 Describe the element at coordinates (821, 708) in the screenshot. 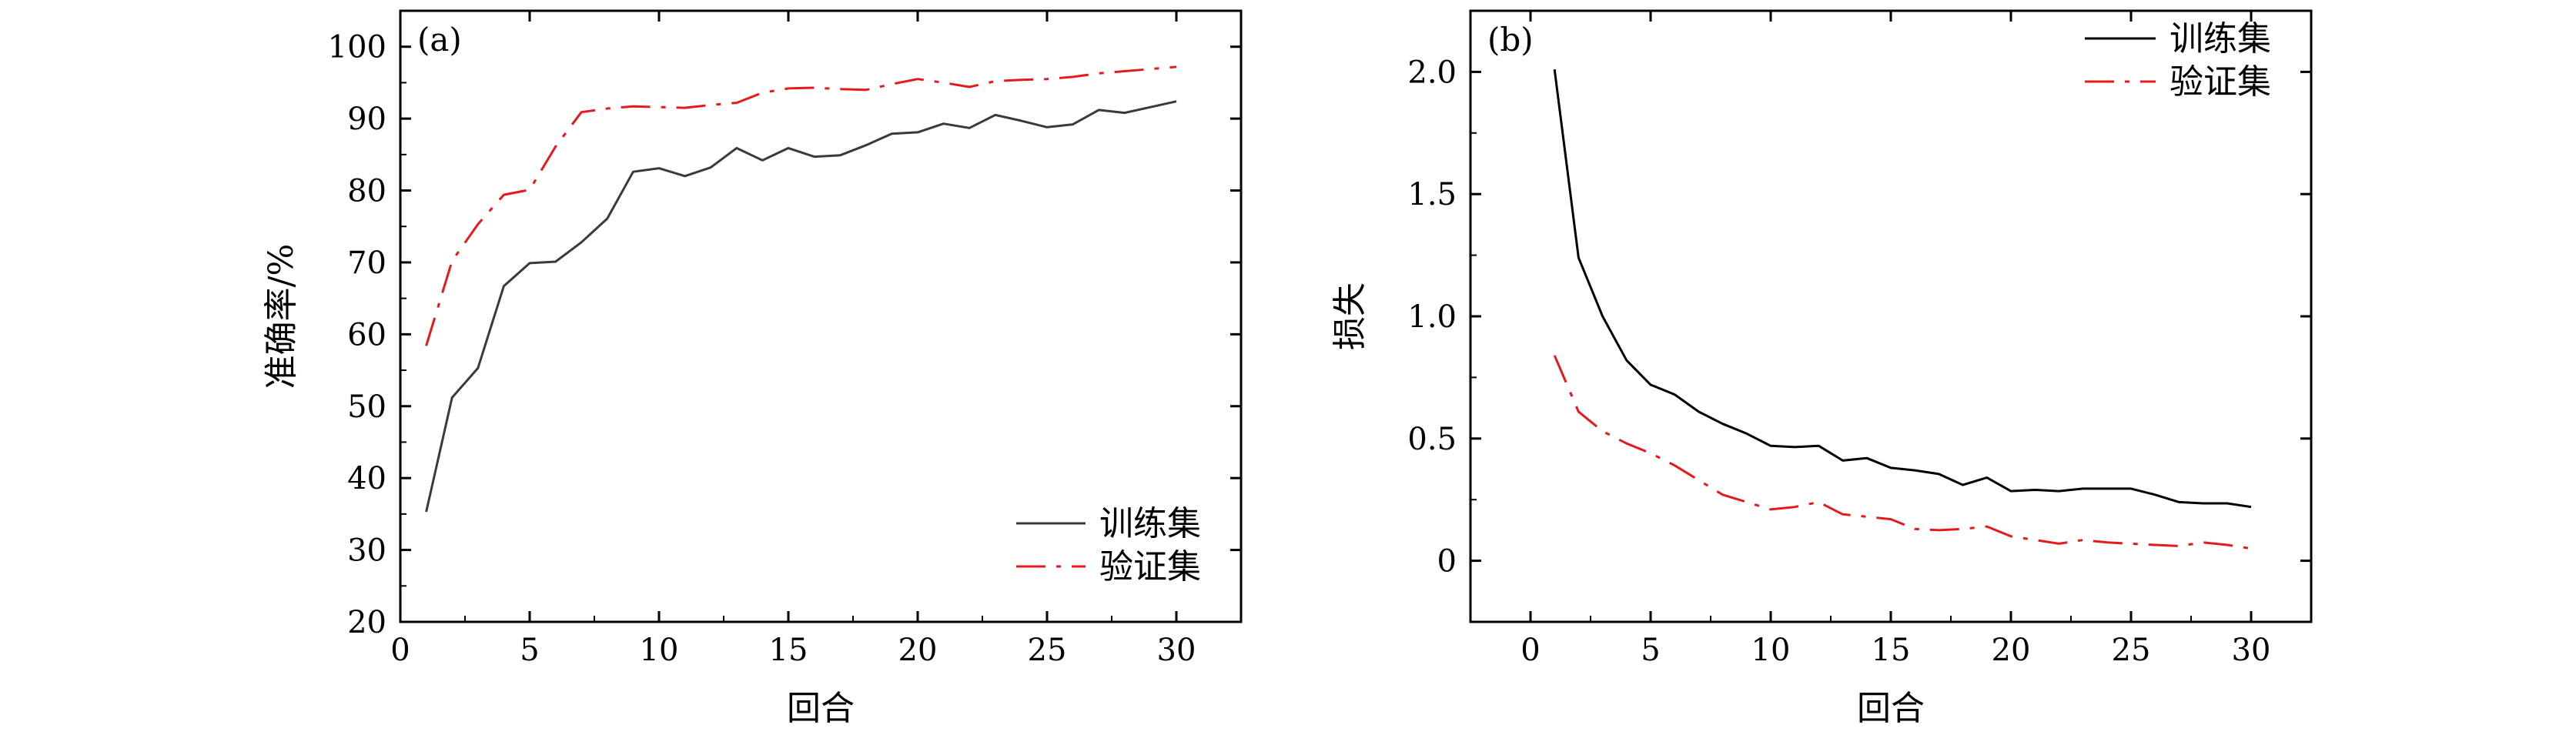

I see `panel-a-x-axis-label: 回合` at that location.